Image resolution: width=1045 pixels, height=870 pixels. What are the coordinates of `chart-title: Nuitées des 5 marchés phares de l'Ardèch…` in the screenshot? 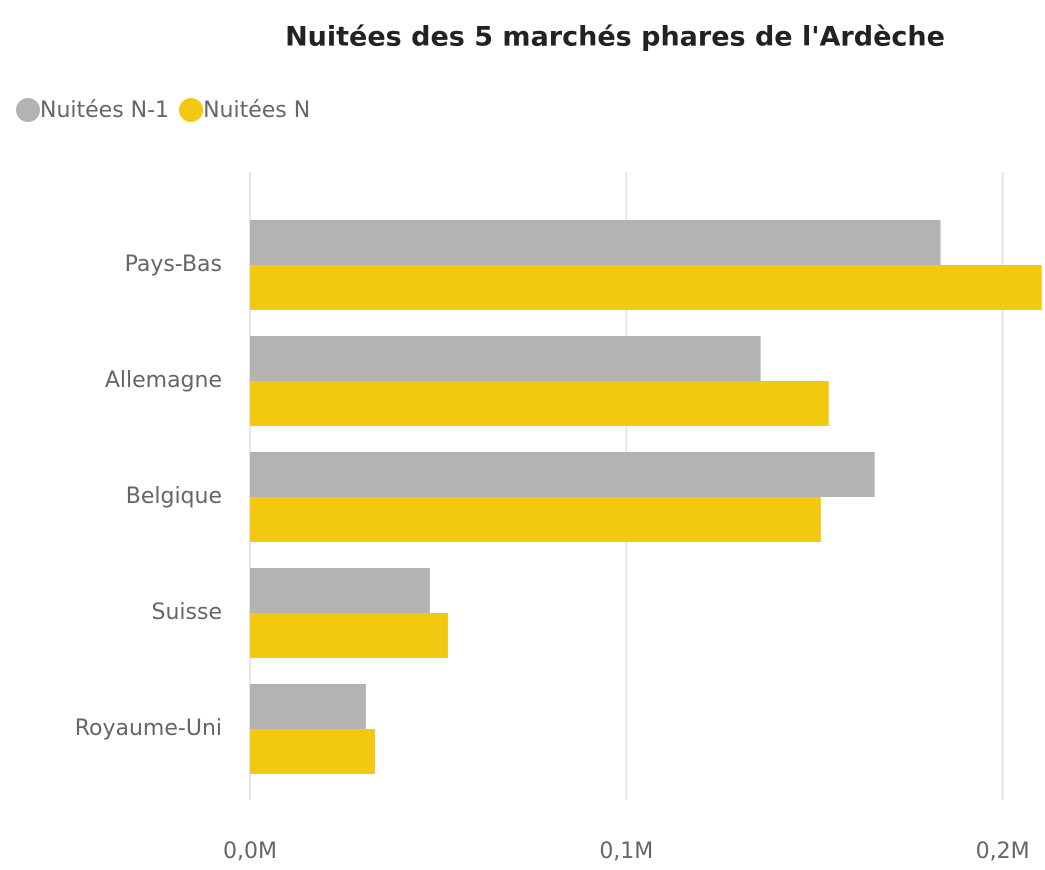 It's located at (615, 37).